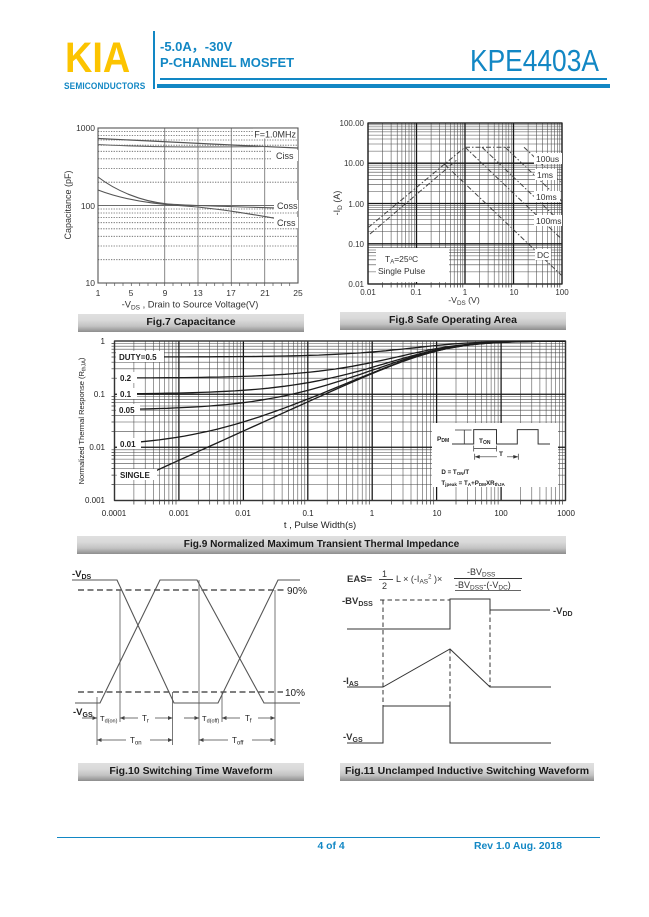 Image resolution: width=649 pixels, height=917 pixels. Describe the element at coordinates (136, 741) in the screenshot. I see `svg-text: Ton` at that location.